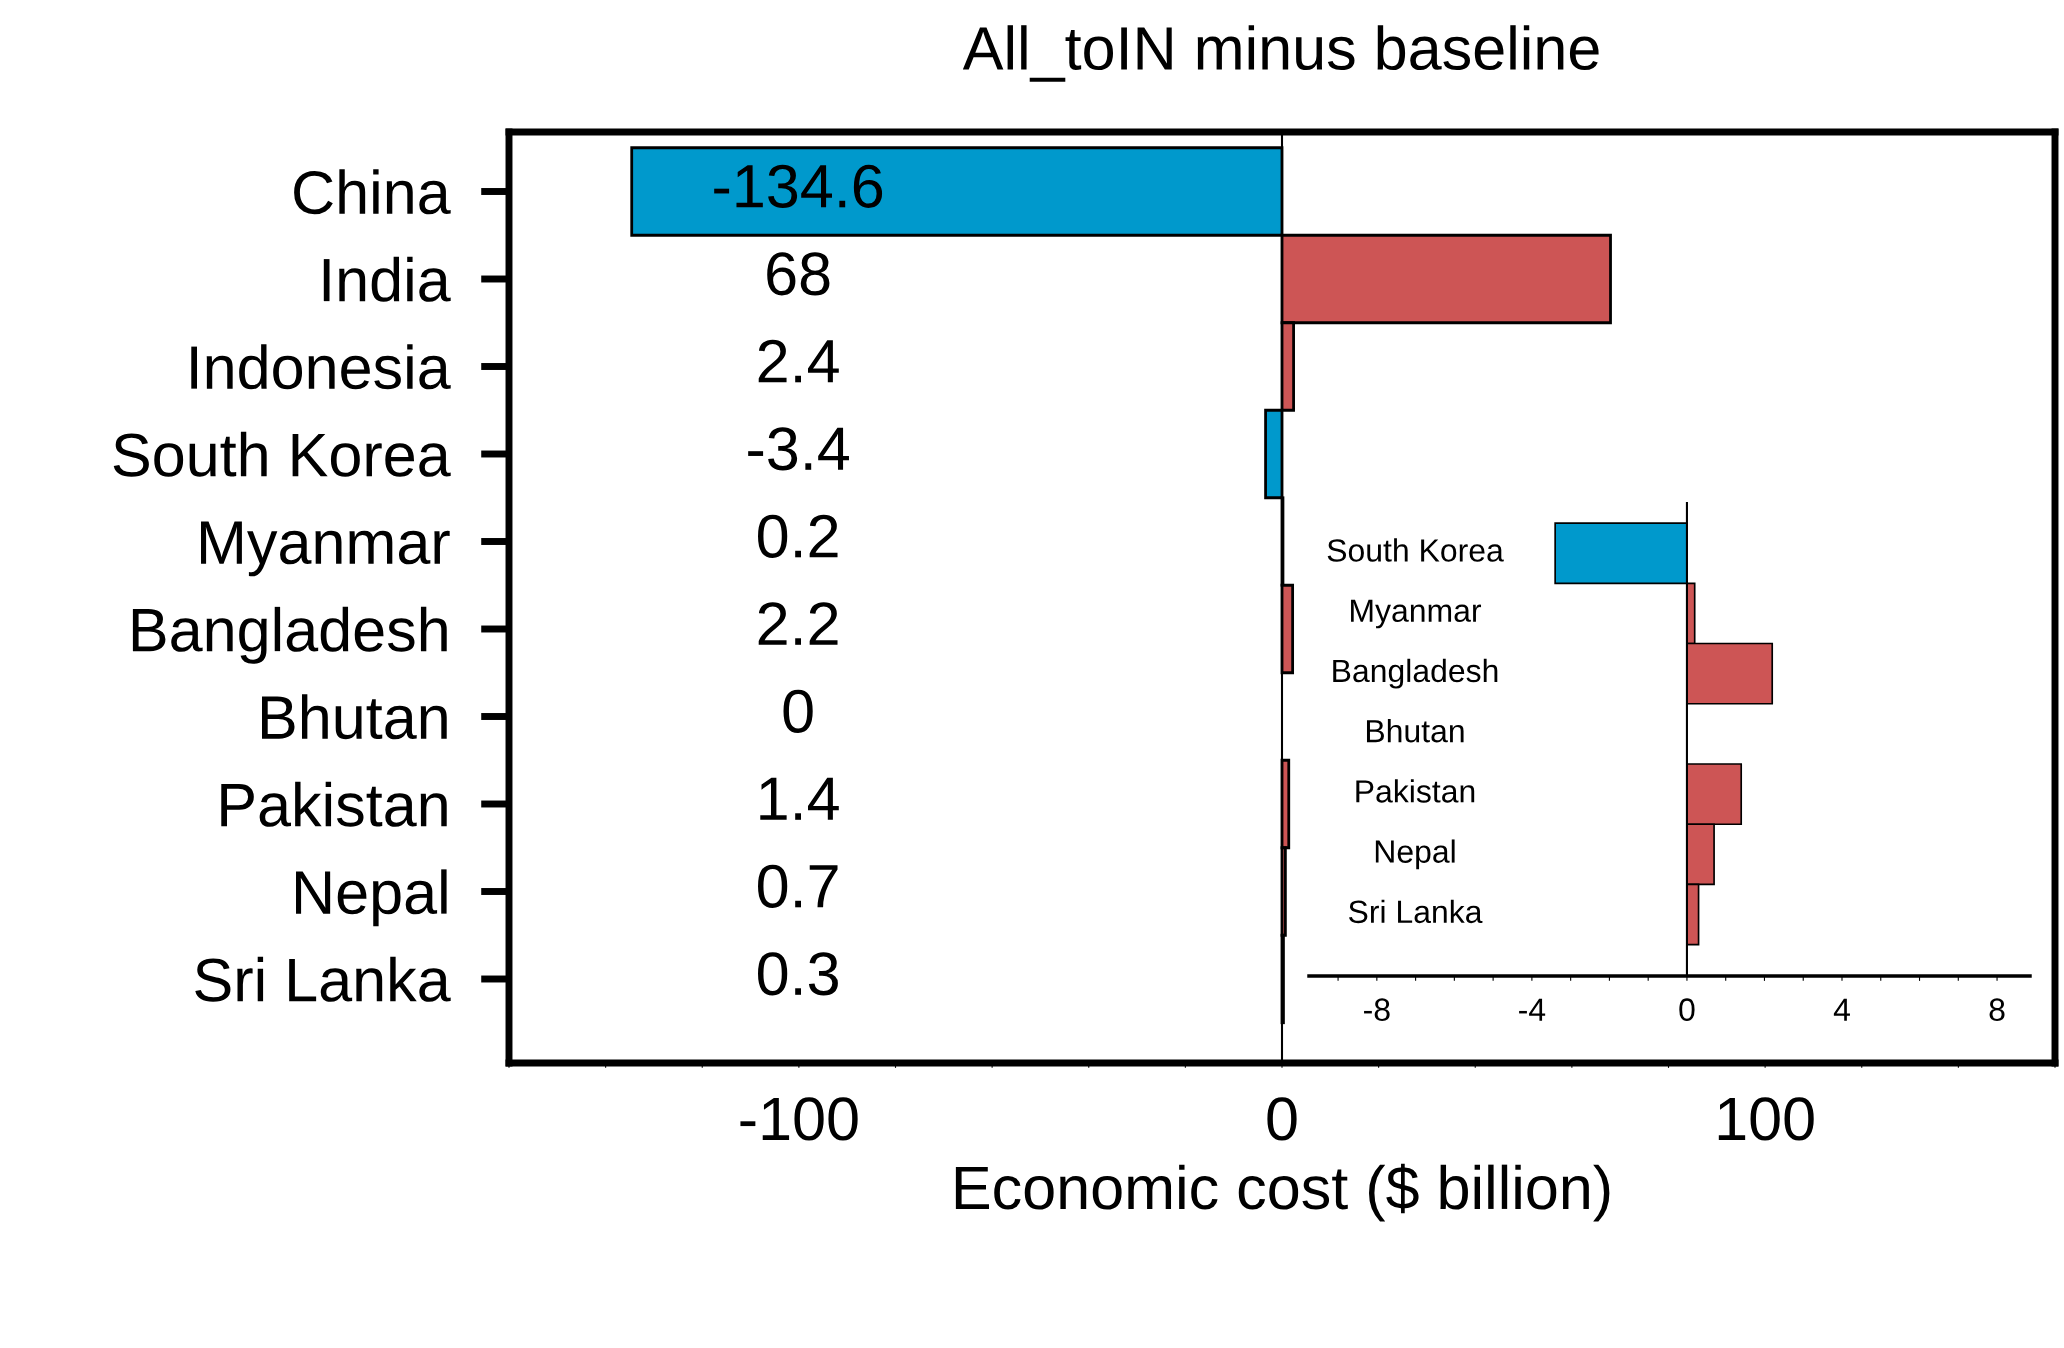  I want to click on x-axis-title: Economic cost ($ billion), so click(1282, 1192).